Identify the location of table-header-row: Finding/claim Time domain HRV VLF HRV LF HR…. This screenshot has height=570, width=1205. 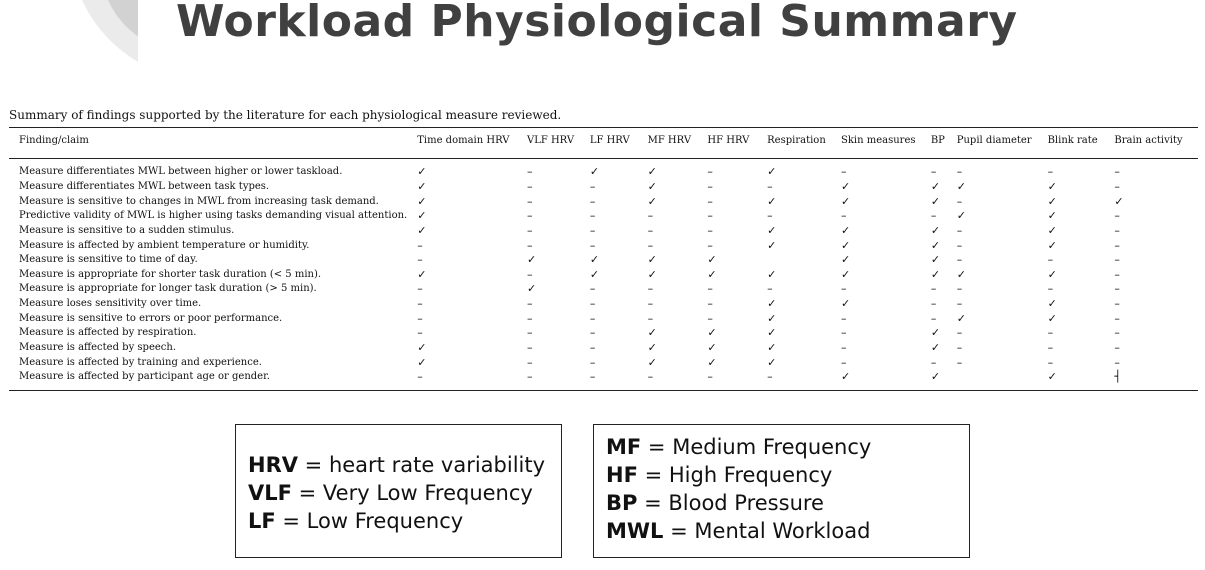
(603, 143).